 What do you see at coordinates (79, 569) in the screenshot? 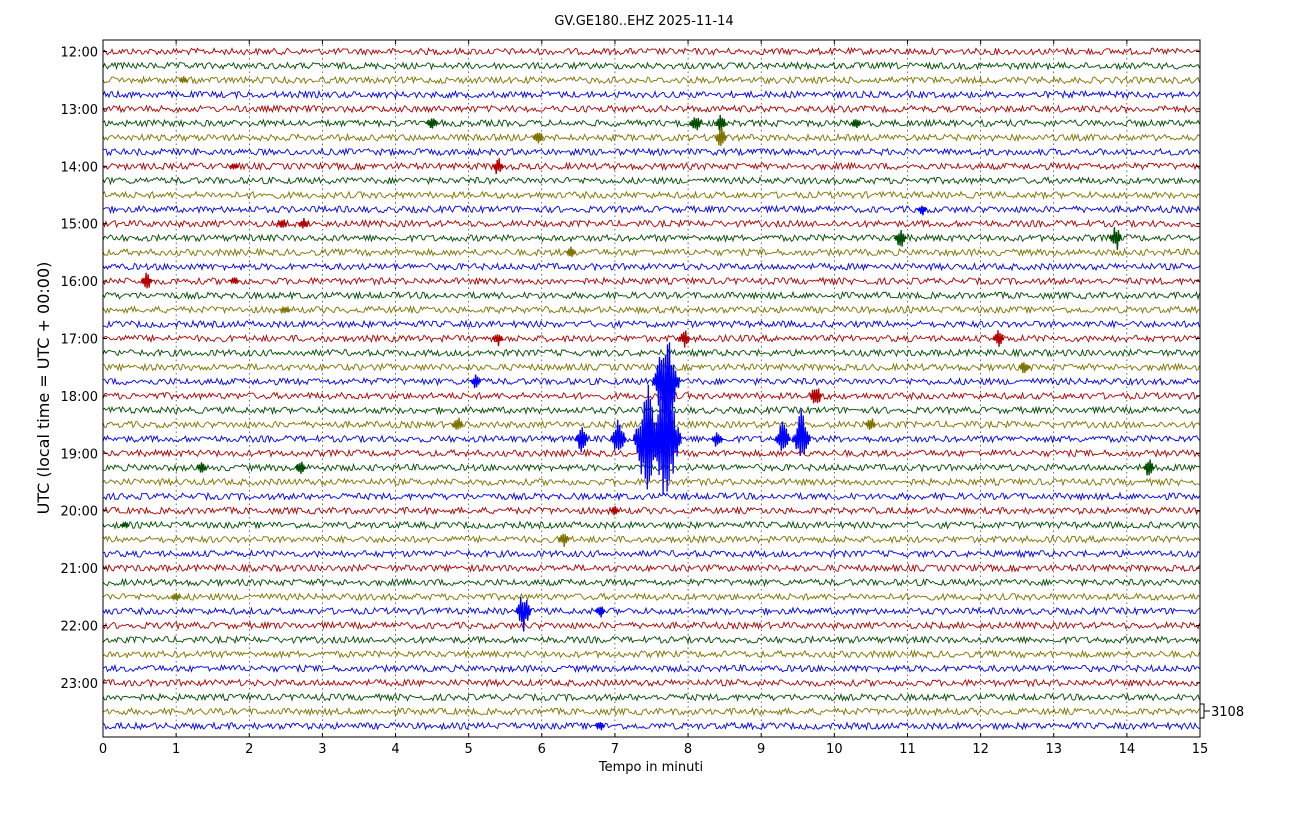
I see `y-tick-label: 21:00` at bounding box center [79, 569].